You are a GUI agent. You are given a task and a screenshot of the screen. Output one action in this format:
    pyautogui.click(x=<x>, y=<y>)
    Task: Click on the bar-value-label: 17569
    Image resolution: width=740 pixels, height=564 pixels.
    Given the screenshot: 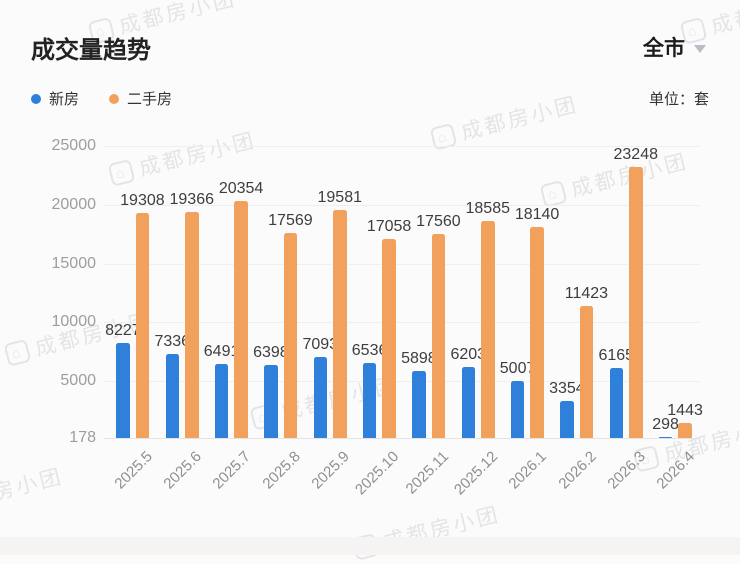 What is the action you would take?
    pyautogui.click(x=290, y=221)
    